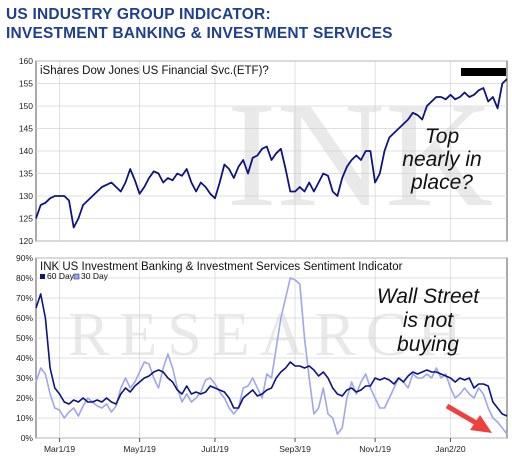 The width and height of the screenshot is (512, 459). What do you see at coordinates (199, 33) in the screenshot?
I see `chart-title-line2: INVESTMENT BANKING & INVESTMENT SERVICES` at bounding box center [199, 33].